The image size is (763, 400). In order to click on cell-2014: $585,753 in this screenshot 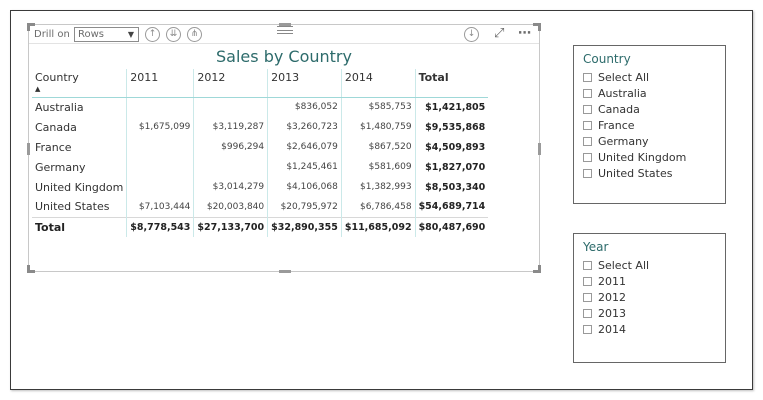, I will do `click(378, 107)`.